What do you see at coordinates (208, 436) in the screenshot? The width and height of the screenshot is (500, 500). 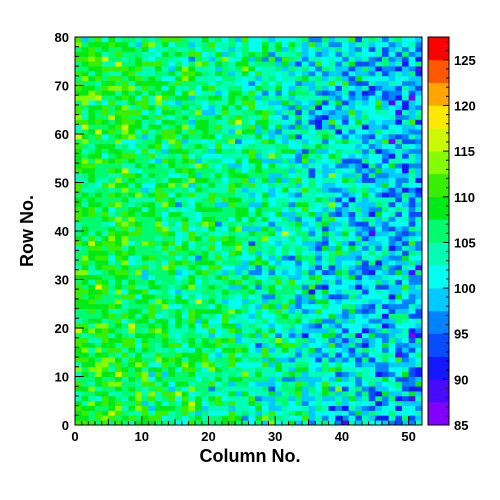 I see `x-tick-label: 20` at bounding box center [208, 436].